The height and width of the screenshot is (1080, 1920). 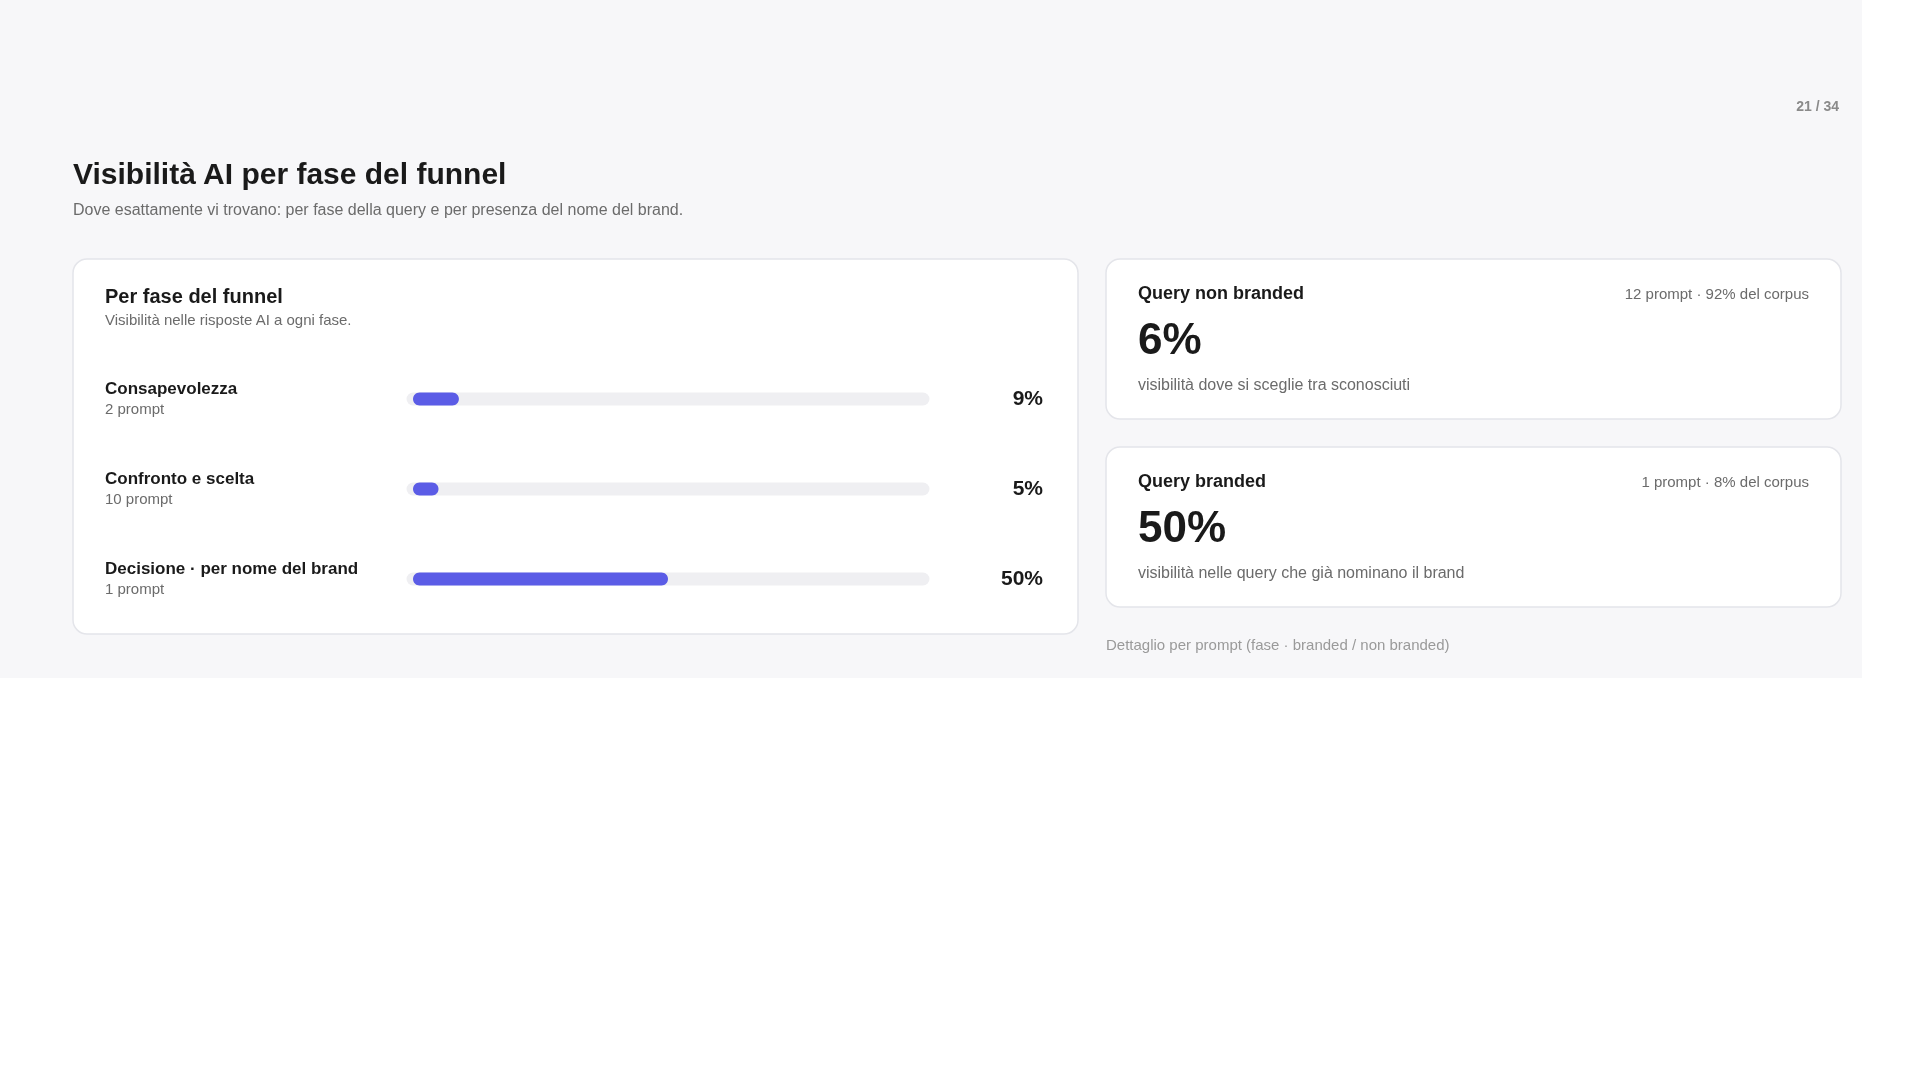 I want to click on text: 21 / 34, so click(x=1818, y=106).